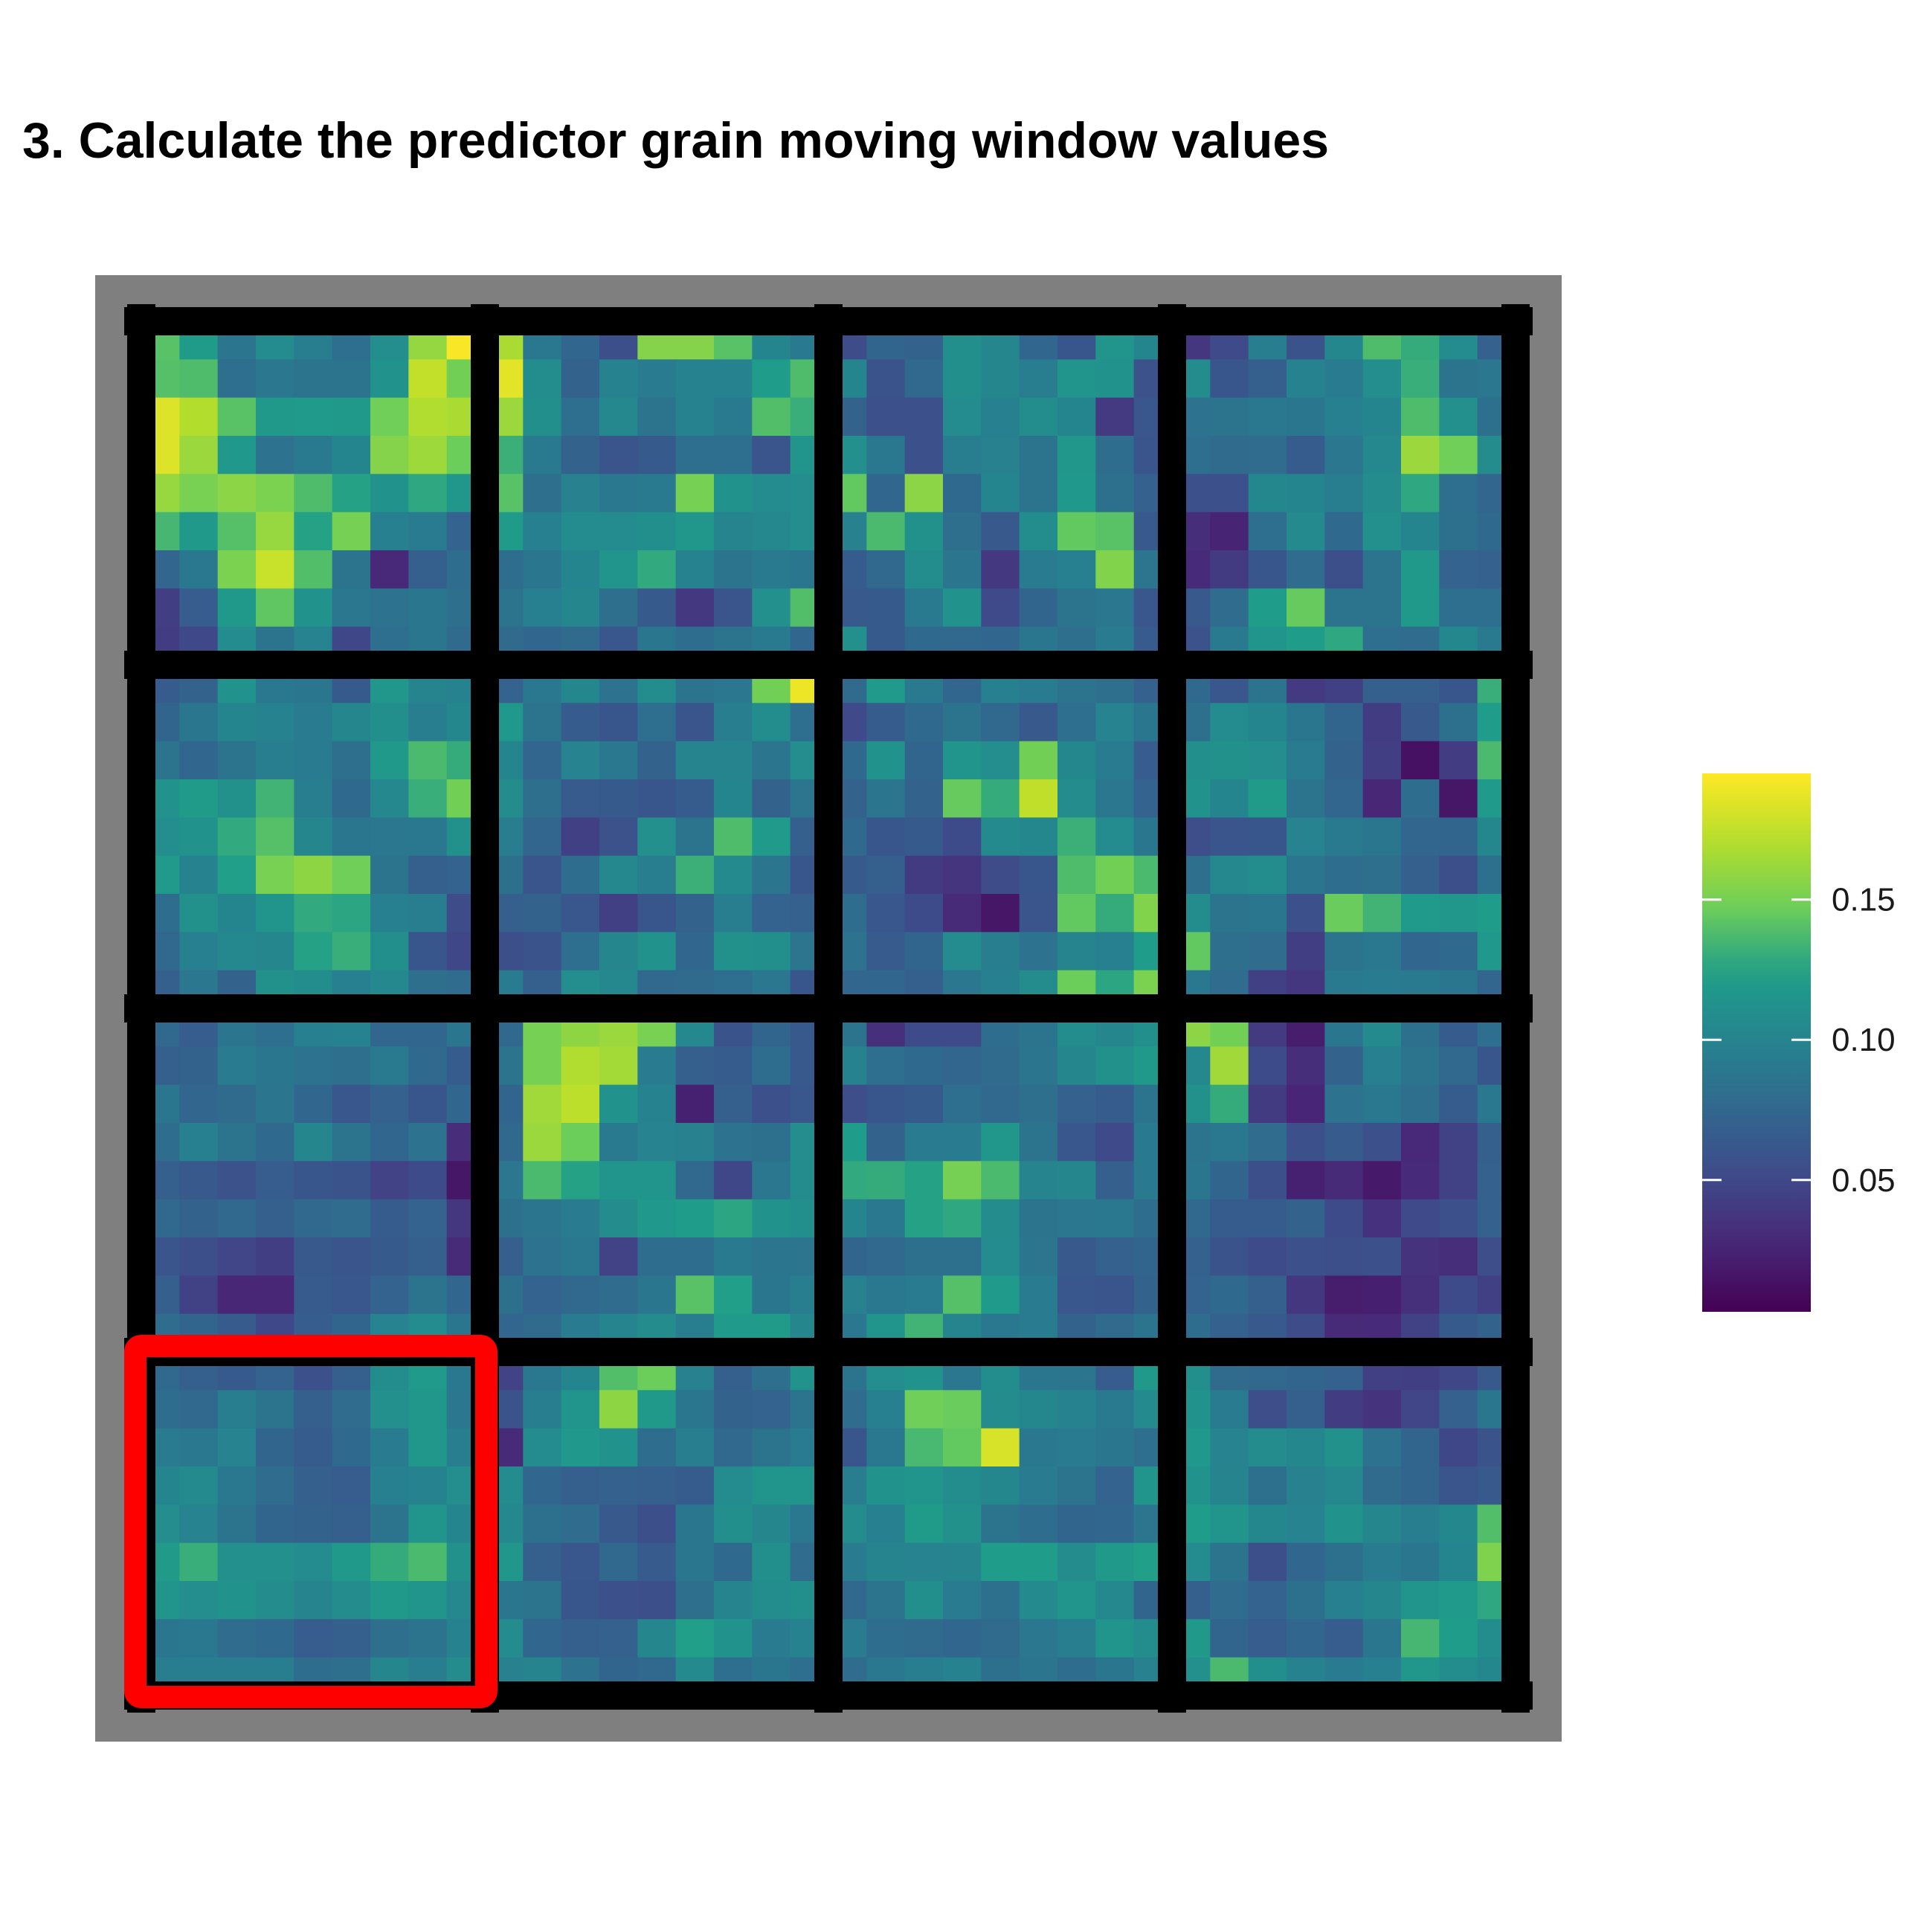  Describe the element at coordinates (1799, 1042) in the screenshot. I see `colorbar-legend: 0.05 0.10 0.15` at that location.